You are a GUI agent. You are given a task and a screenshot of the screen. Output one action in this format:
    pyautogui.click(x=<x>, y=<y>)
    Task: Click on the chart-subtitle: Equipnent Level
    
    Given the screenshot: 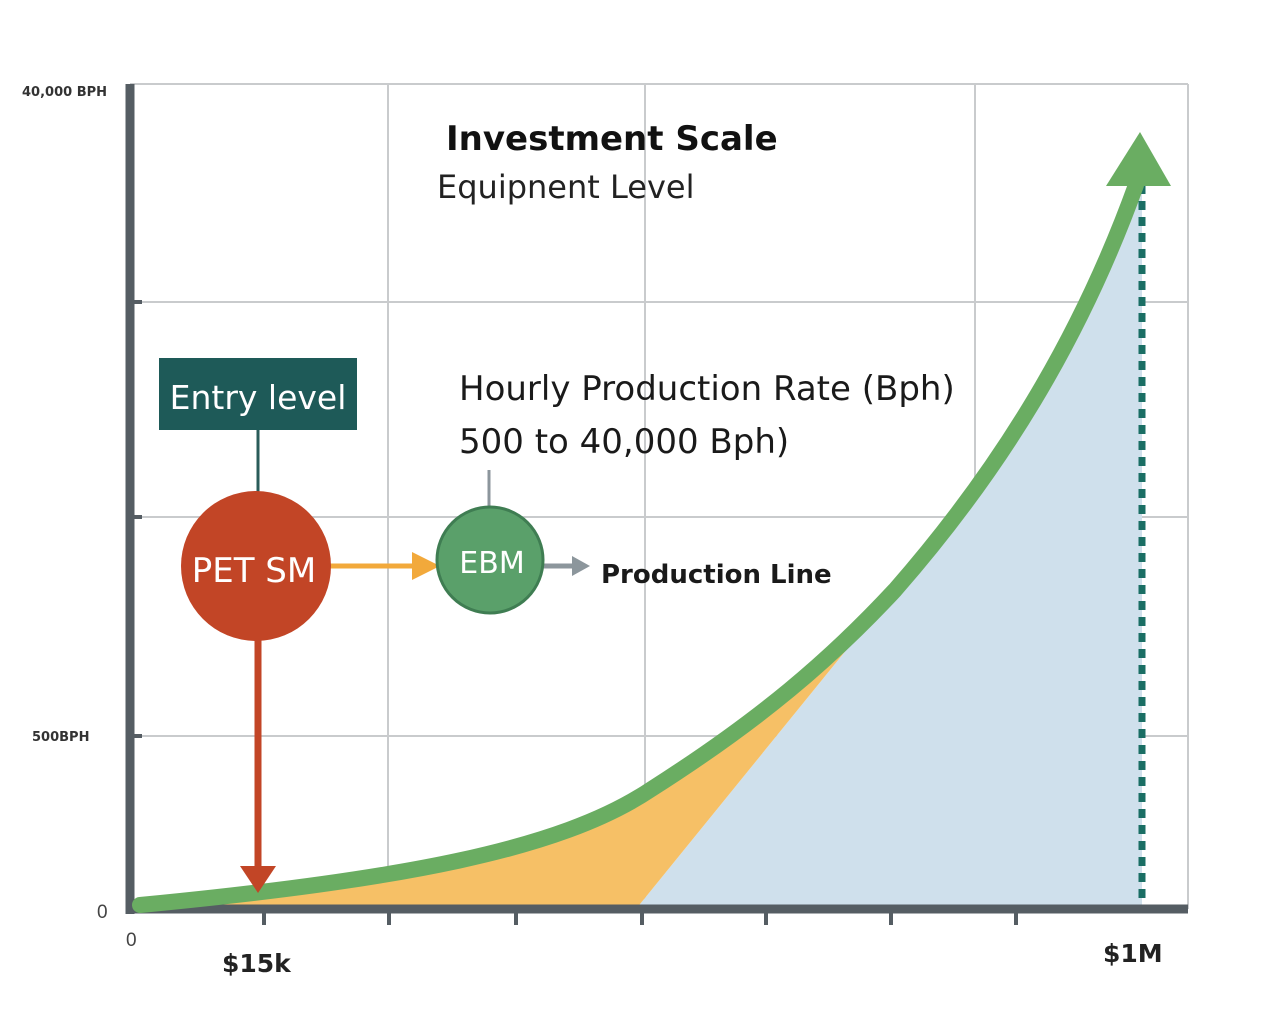 What is the action you would take?
    pyautogui.click(x=565, y=187)
    